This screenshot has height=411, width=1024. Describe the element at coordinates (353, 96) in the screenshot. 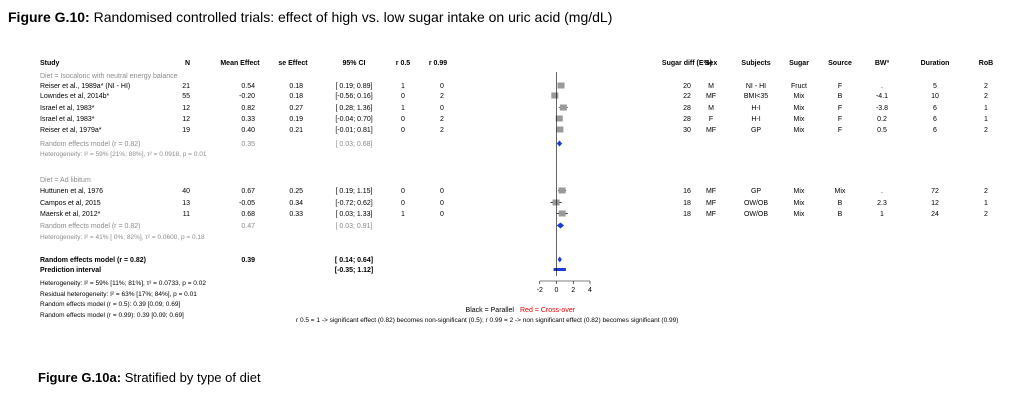

I see `study-ci: [-0.56; 0.16]` at that location.